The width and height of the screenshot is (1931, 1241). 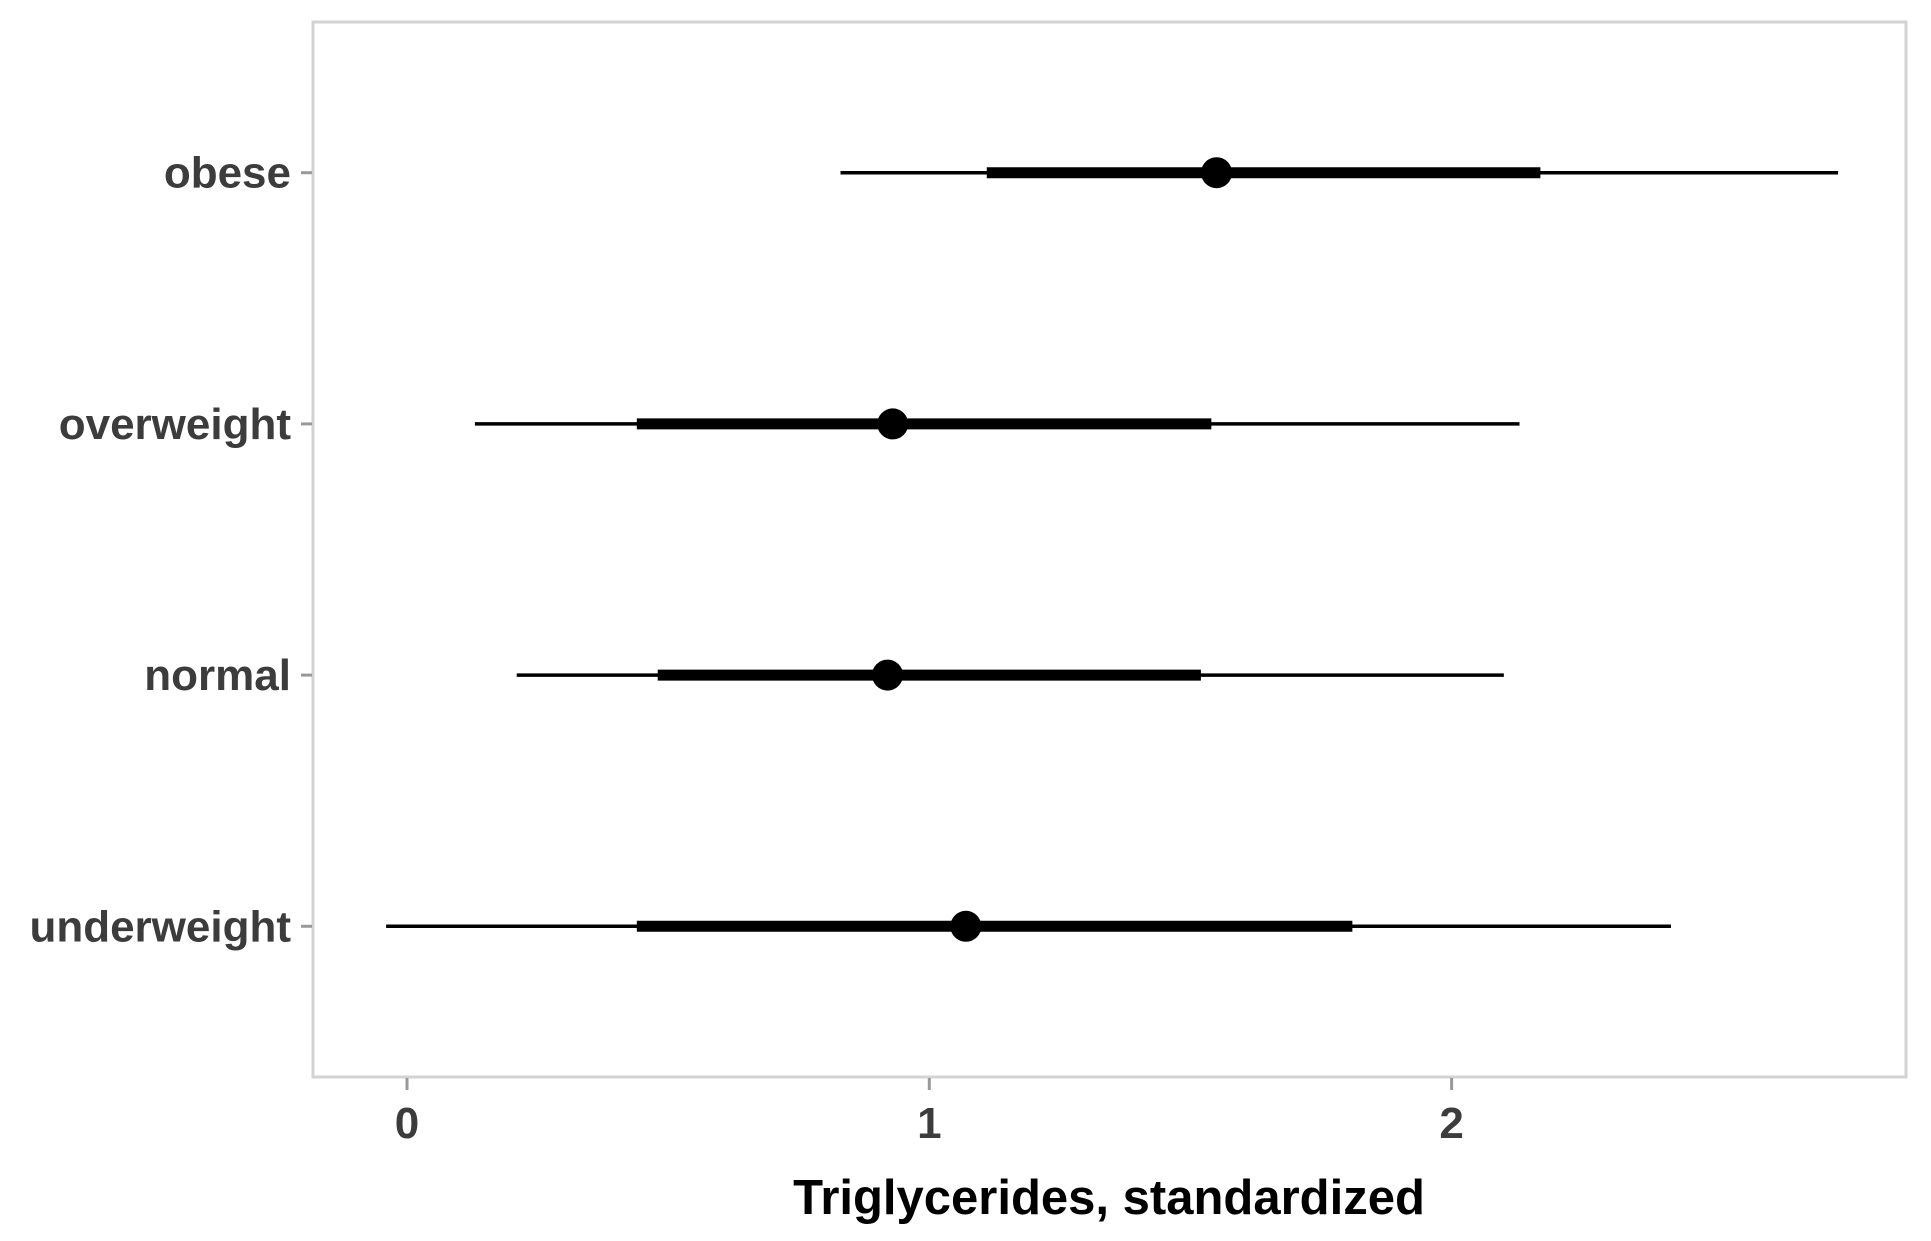 What do you see at coordinates (227, 173) in the screenshot?
I see `y-axis-label: obese` at bounding box center [227, 173].